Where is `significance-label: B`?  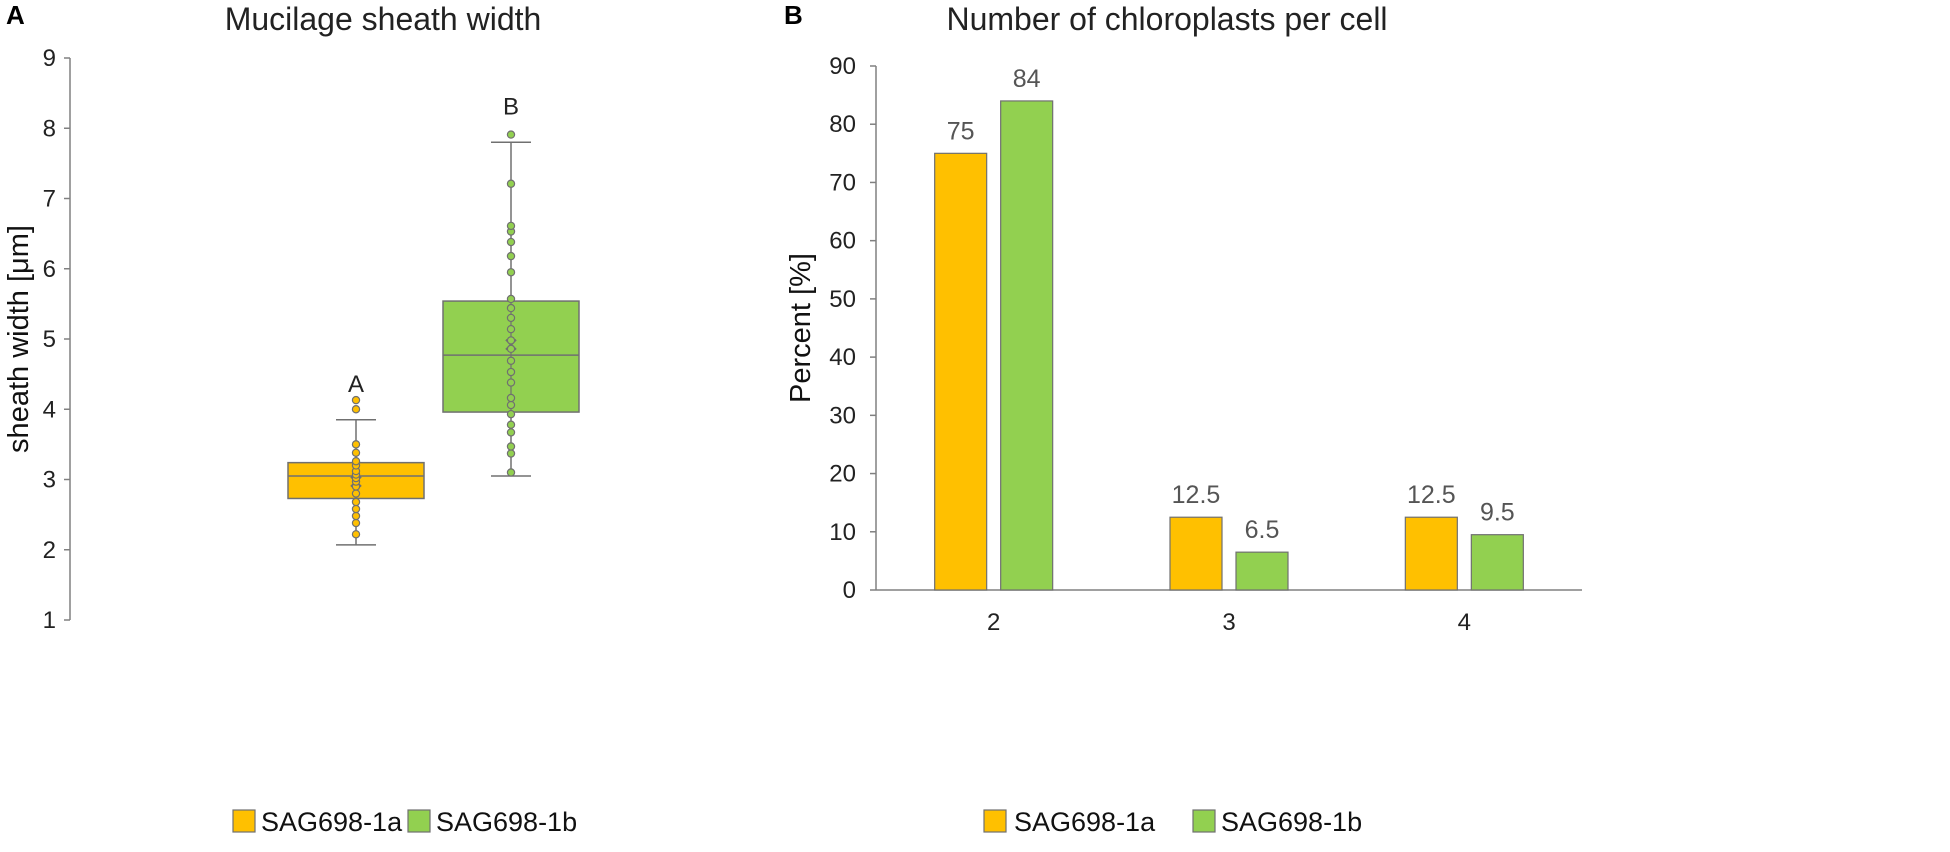 significance-label: B is located at coordinates (511, 106).